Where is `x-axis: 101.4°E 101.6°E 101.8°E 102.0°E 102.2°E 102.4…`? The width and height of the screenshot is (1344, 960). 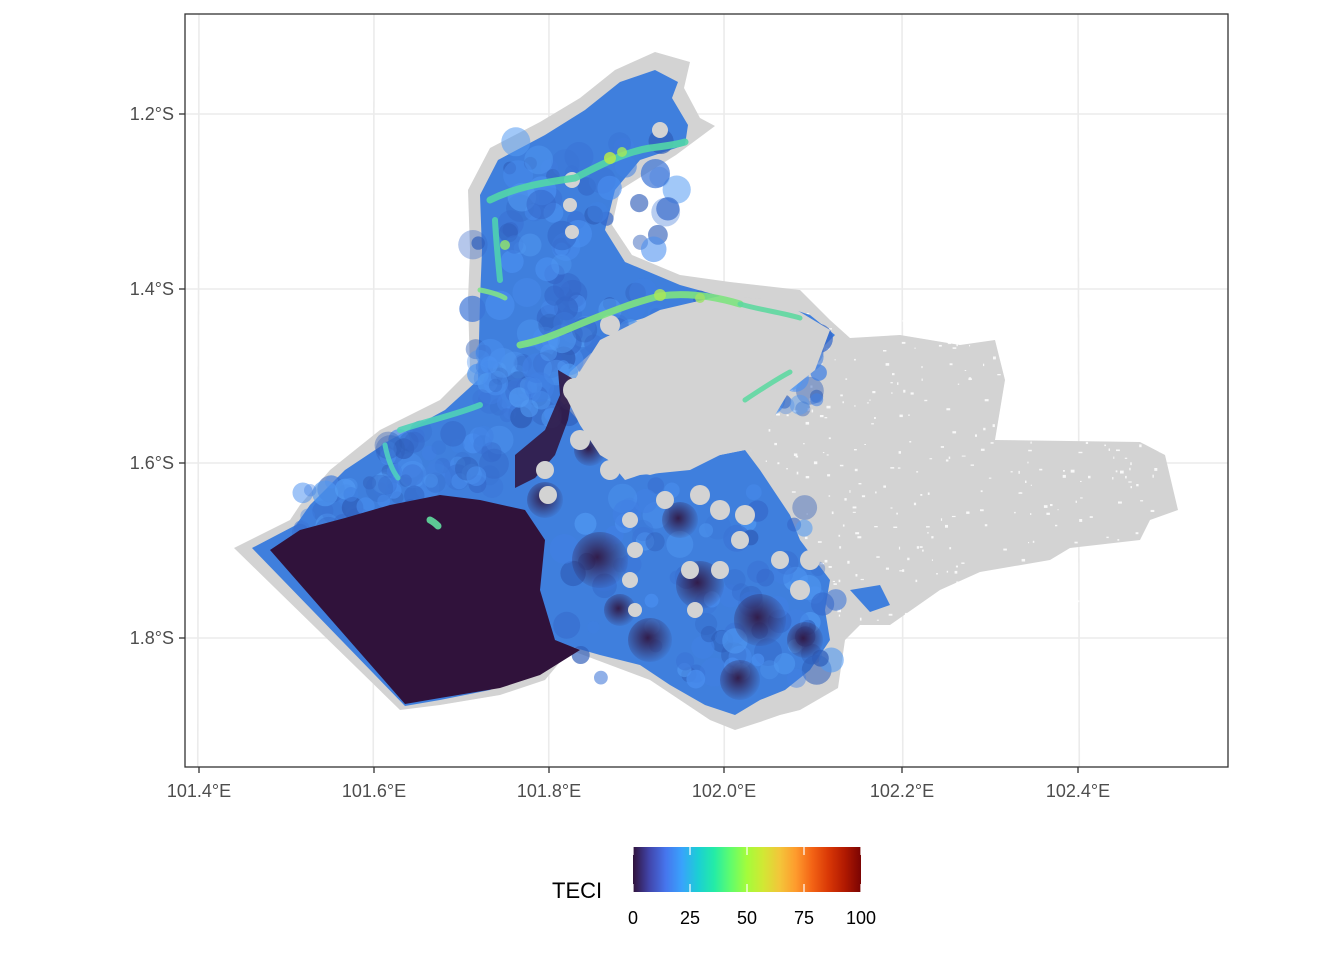
x-axis: 101.4°E 101.6°E 101.8°E 102.0°E 102.2°E 102.4… is located at coordinates (638, 784).